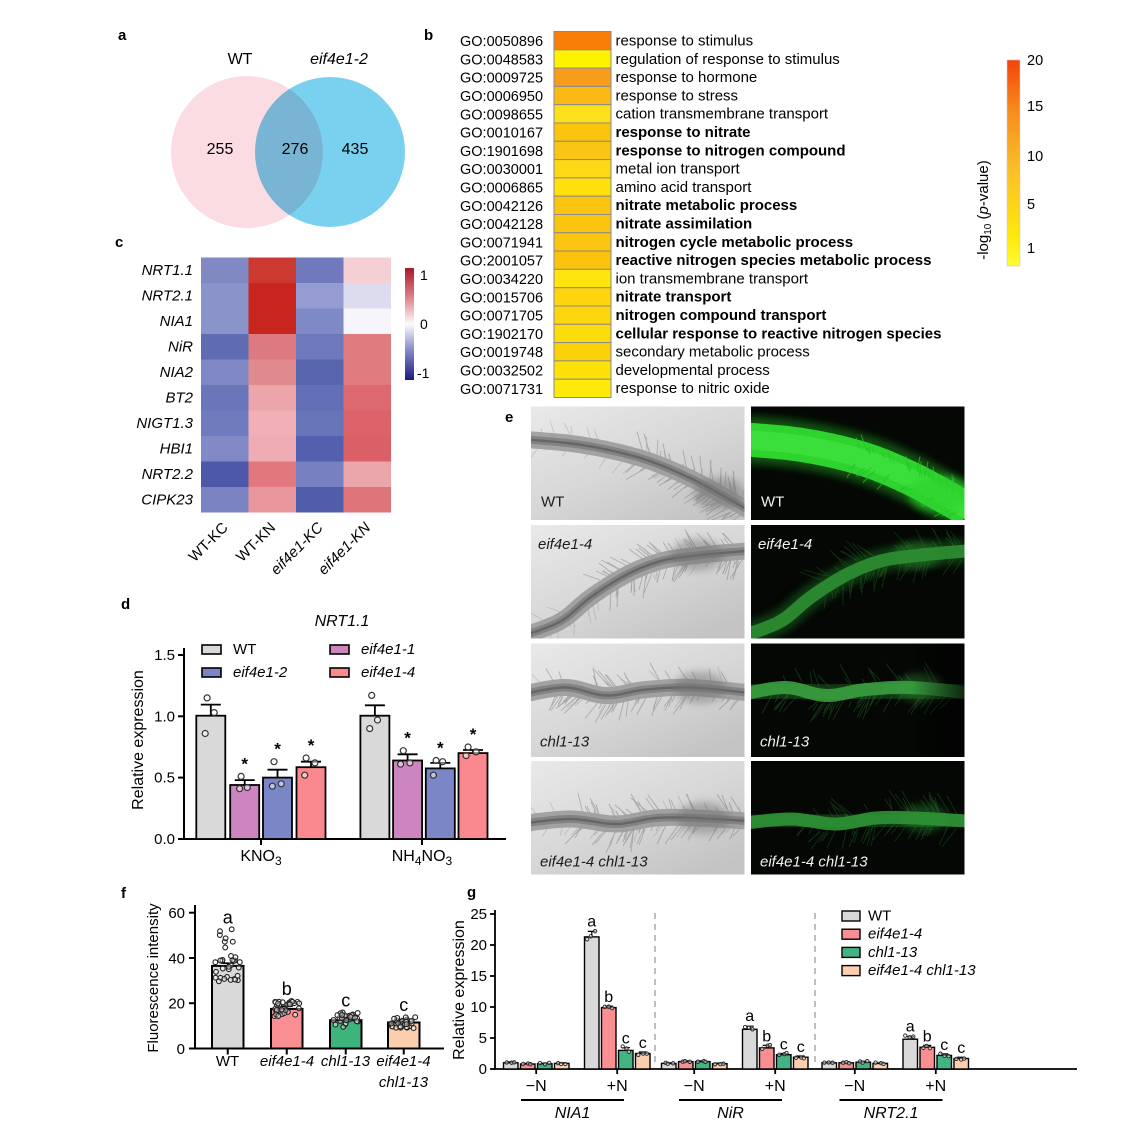 Image resolution: width=1127 pixels, height=1145 pixels. I want to click on svg-text: GO:0042126, so click(501, 207).